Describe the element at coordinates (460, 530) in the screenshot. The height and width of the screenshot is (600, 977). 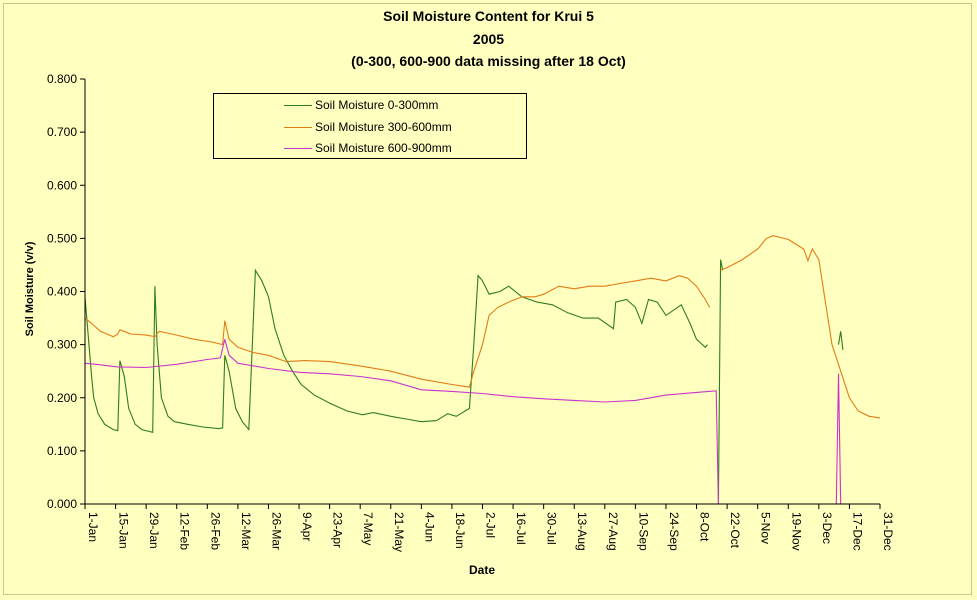
I see `x-tick-label: 18-Jun` at that location.